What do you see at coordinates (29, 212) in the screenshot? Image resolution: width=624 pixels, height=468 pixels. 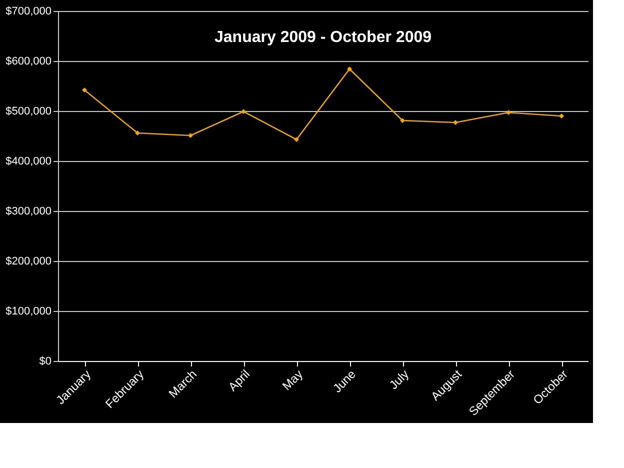 I see `y-tick-label: $300,000` at bounding box center [29, 212].